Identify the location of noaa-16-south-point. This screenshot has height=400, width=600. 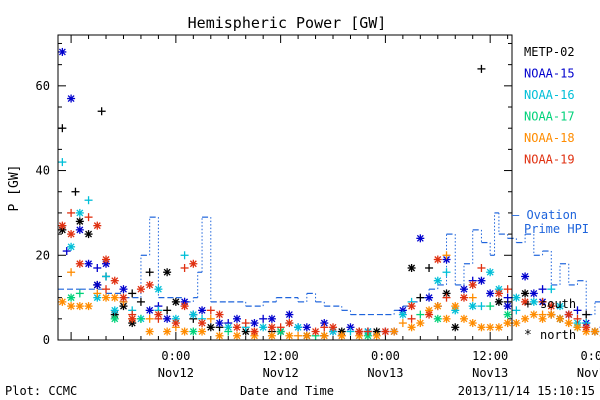
(88, 200).